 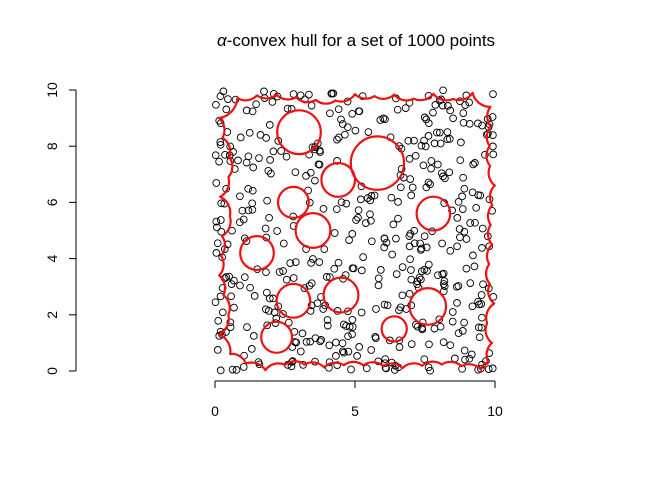 What do you see at coordinates (52, 258) in the screenshot?
I see `y-tick-label: 4` at bounding box center [52, 258].